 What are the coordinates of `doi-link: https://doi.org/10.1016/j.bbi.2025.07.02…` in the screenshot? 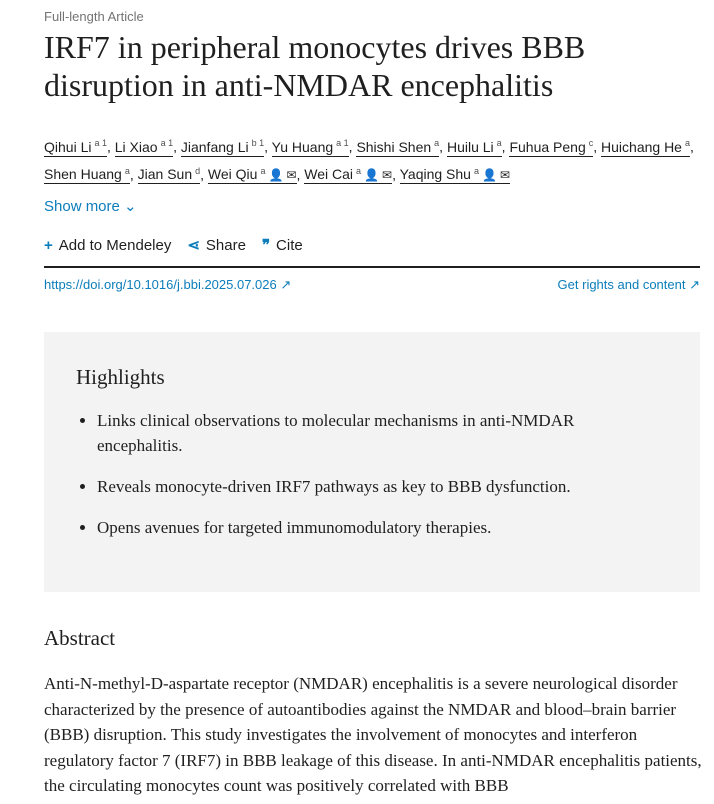 It's located at (167, 285).